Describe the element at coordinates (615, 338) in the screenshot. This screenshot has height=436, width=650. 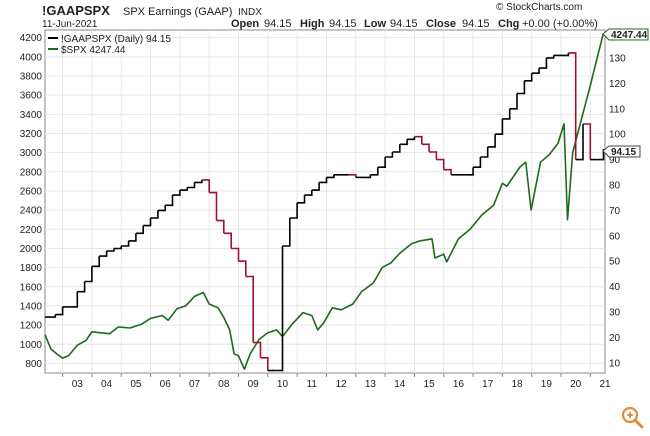
I see `right-tick-label: 20` at that location.